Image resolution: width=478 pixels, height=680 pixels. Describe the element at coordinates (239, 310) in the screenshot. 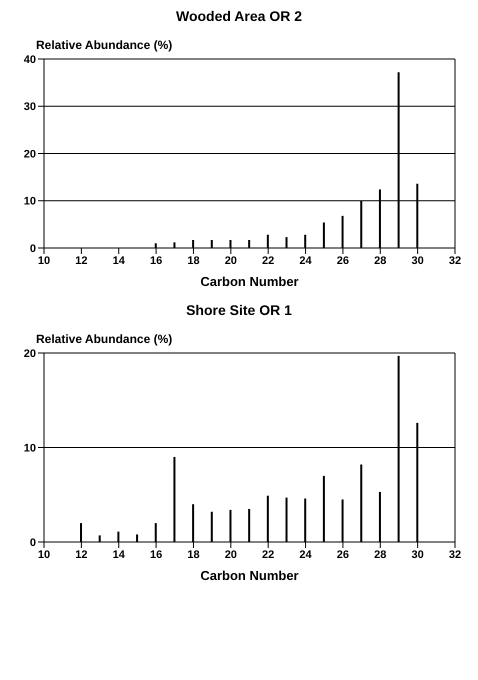

I see `chart-title: Shore Site OR 1` at that location.